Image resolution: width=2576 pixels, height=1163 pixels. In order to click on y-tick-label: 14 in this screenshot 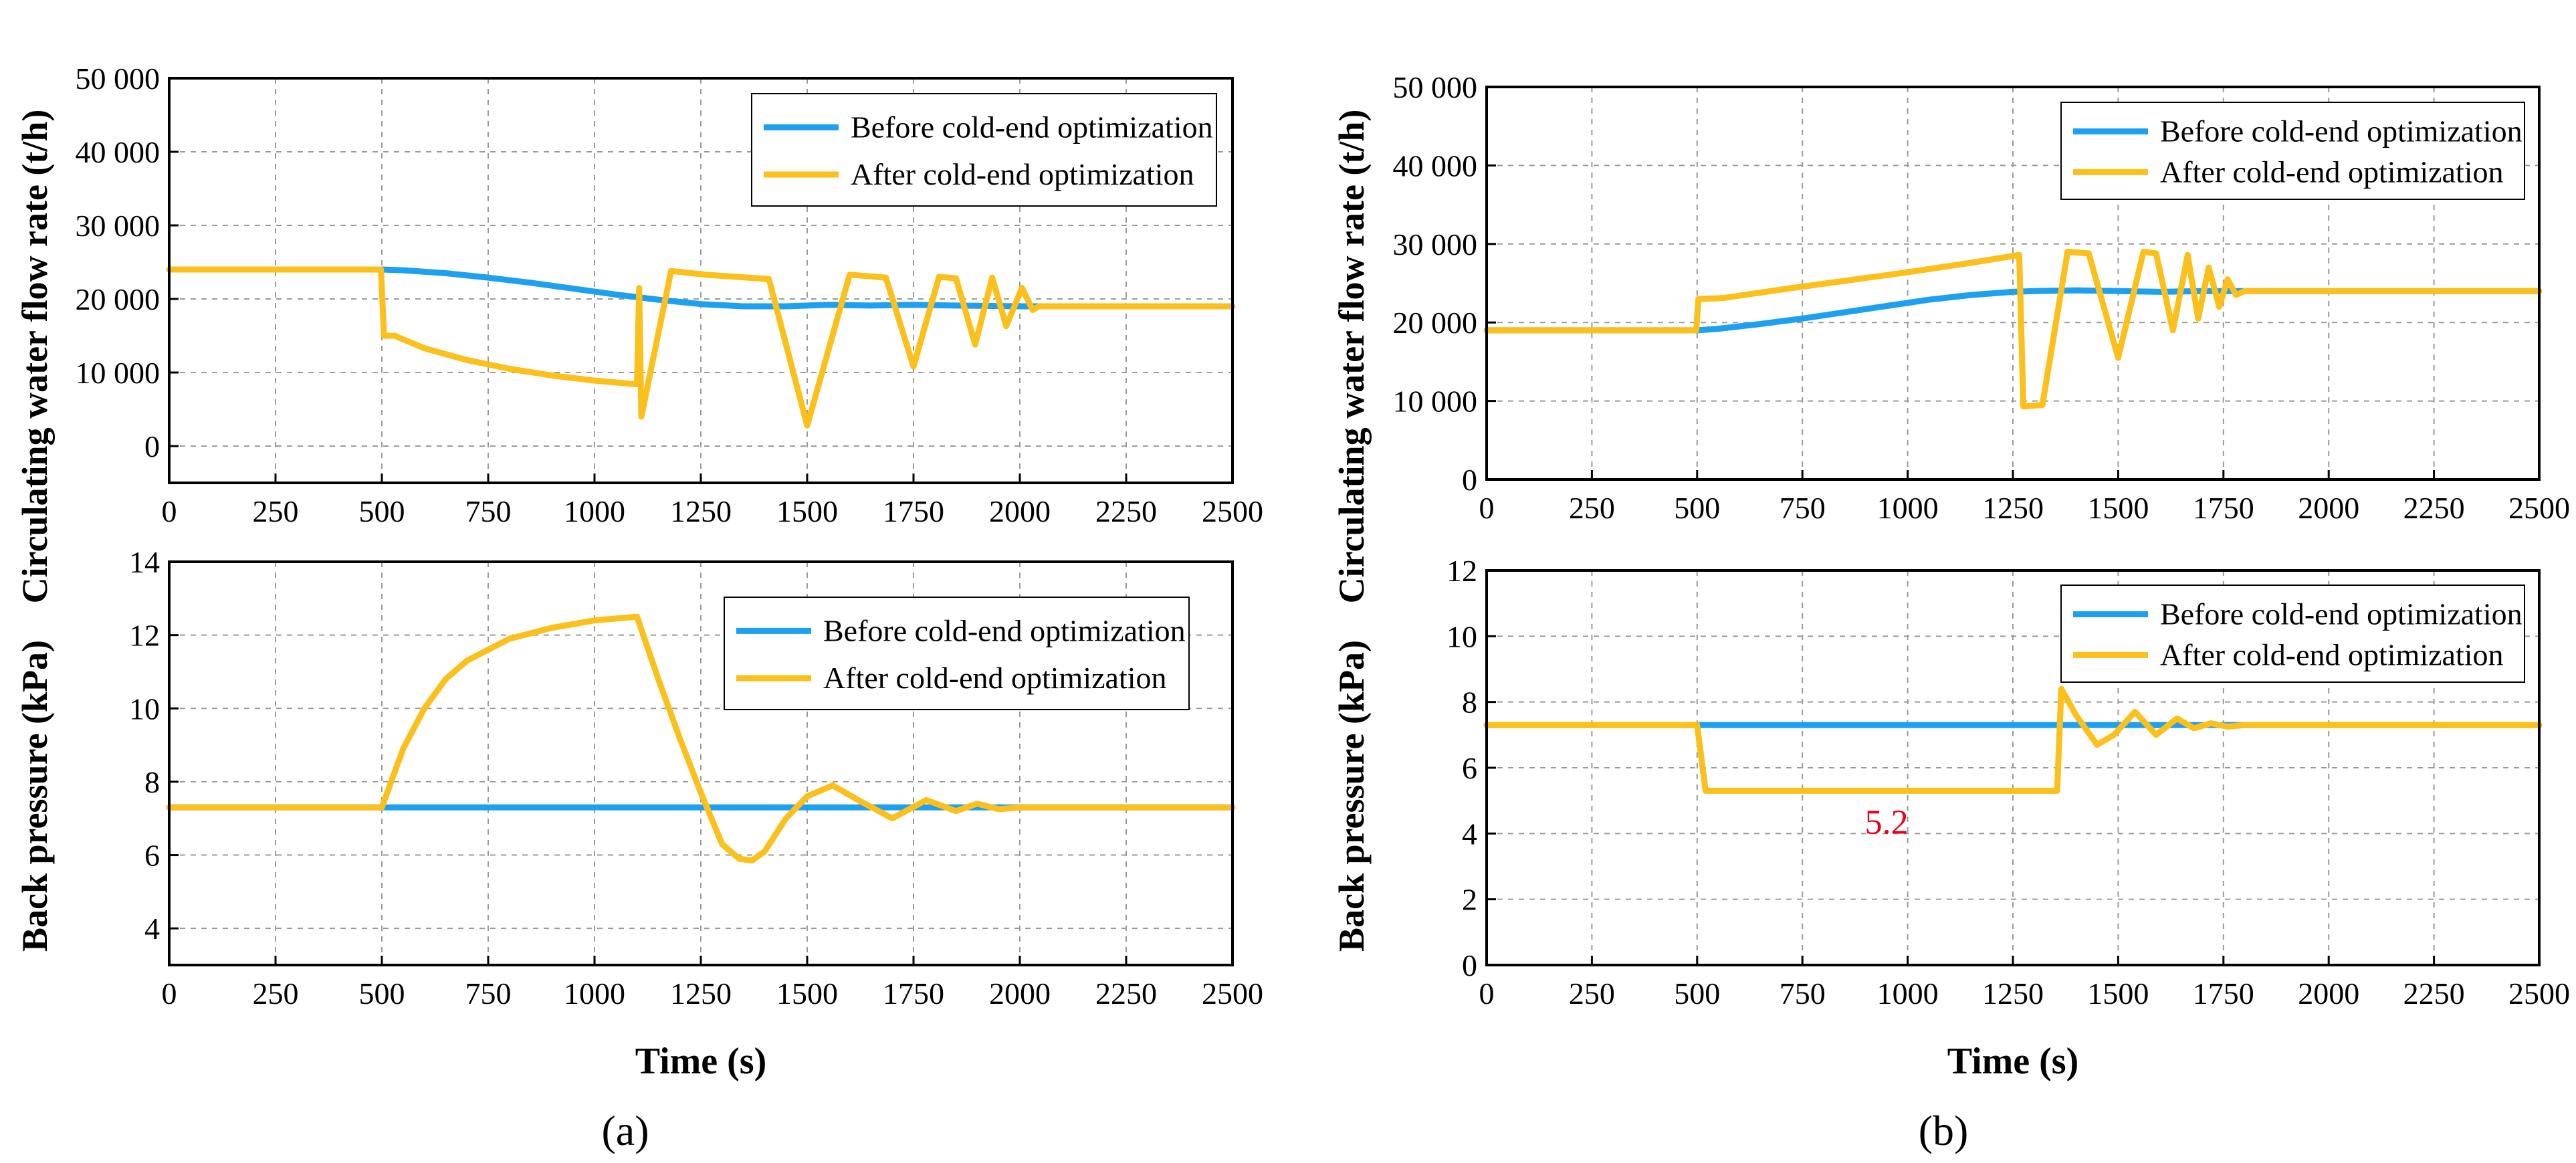, I will do `click(144, 562)`.